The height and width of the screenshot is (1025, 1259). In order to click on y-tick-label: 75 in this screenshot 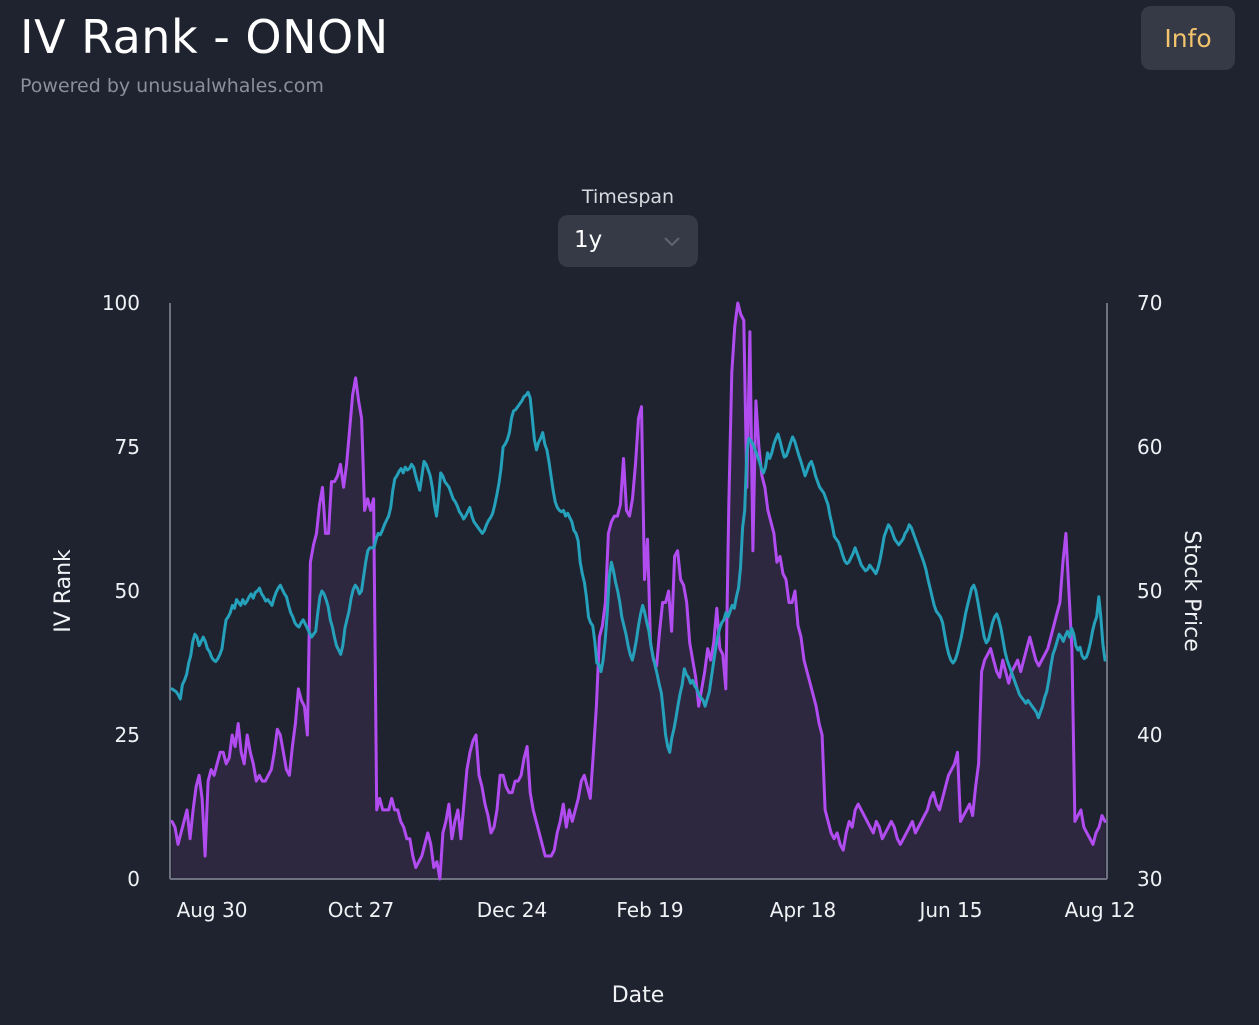, I will do `click(127, 447)`.